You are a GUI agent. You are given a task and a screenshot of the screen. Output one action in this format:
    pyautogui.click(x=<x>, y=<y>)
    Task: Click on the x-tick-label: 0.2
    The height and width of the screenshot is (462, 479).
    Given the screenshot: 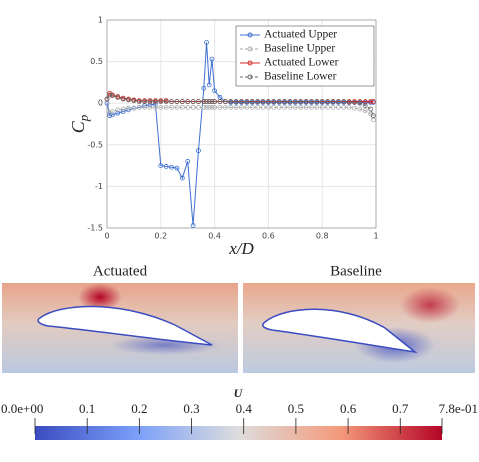 What is the action you would take?
    pyautogui.click(x=160, y=236)
    